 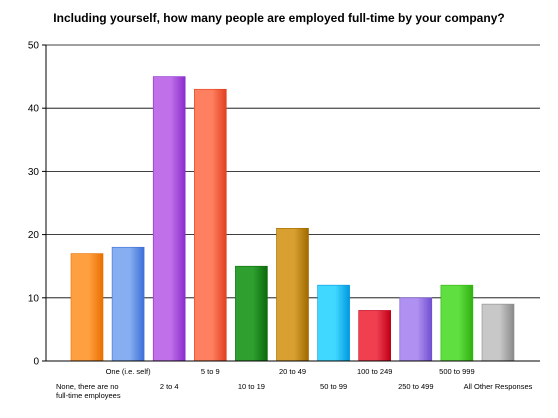 What do you see at coordinates (34, 298) in the screenshot?
I see `y-tick-label: 10` at bounding box center [34, 298].